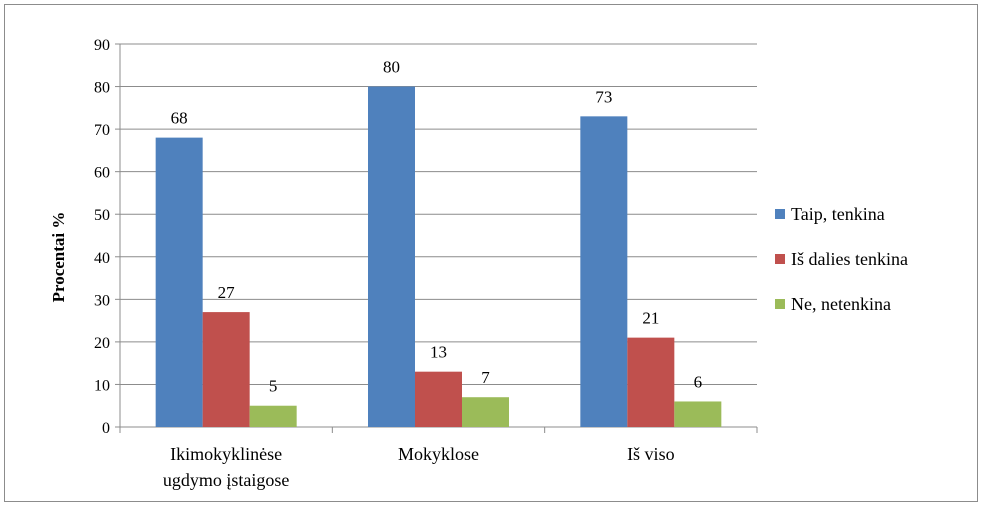  Describe the element at coordinates (102, 45) in the screenshot. I see `y-tick-label: 90` at that location.